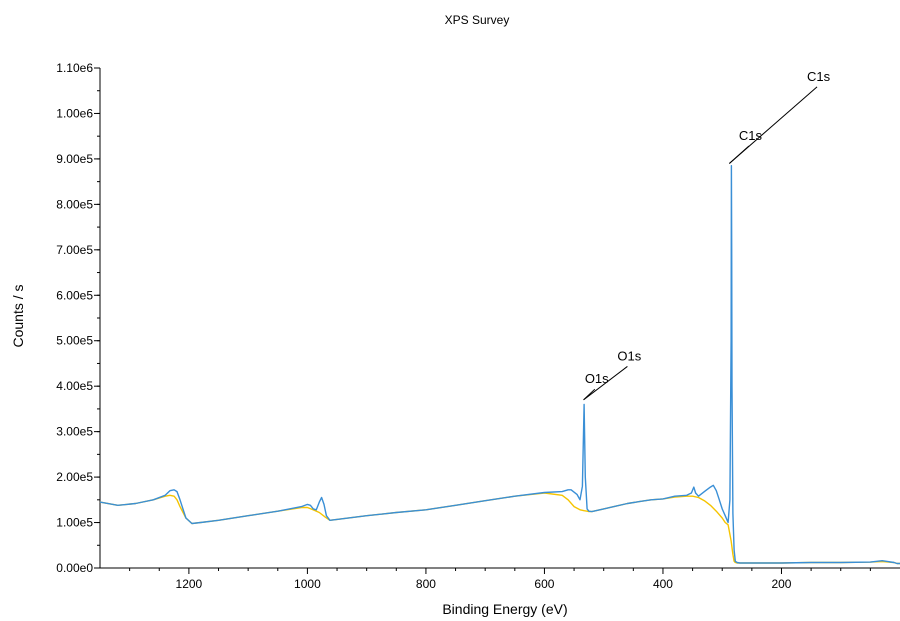 This screenshot has width=900, height=621. I want to click on y-tick-label: 5.00e5, so click(74, 341).